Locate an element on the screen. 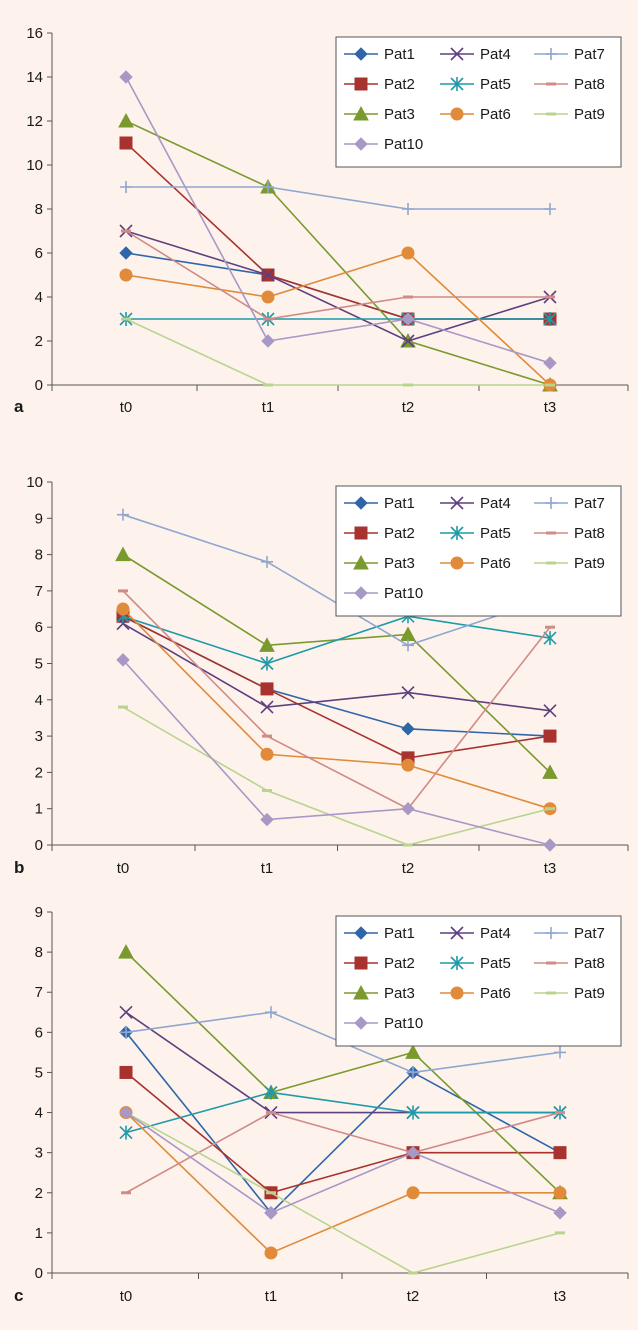  legend-item: Pat2 is located at coordinates (379, 963).